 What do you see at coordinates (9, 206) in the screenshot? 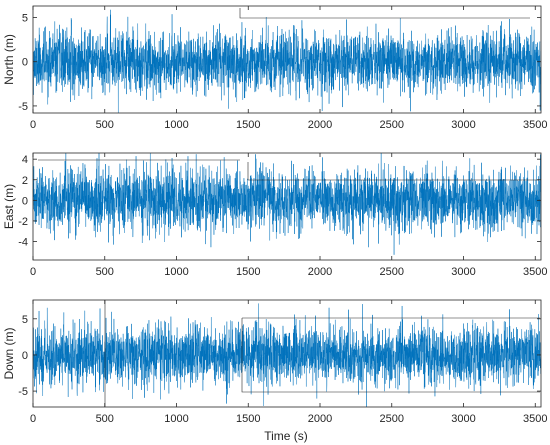
I see `y-axis-label-east: East (m)` at bounding box center [9, 206].